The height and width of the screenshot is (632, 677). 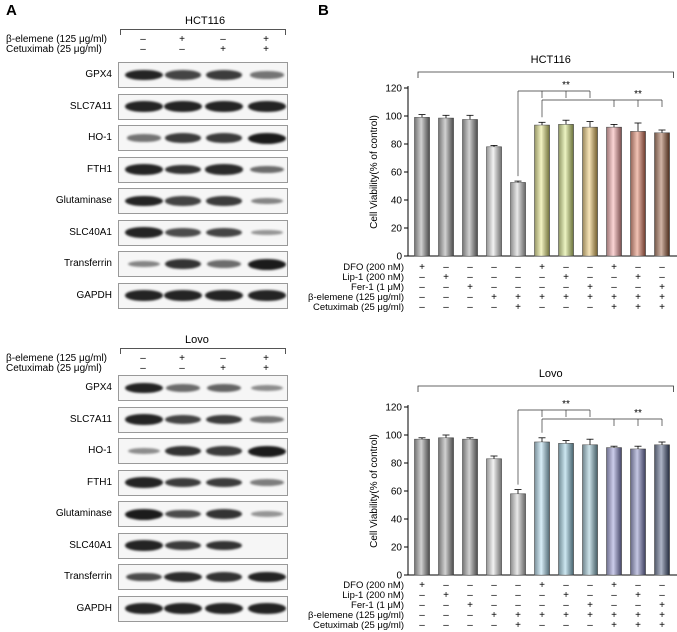 I want to click on significance-label: **, so click(x=566, y=85).